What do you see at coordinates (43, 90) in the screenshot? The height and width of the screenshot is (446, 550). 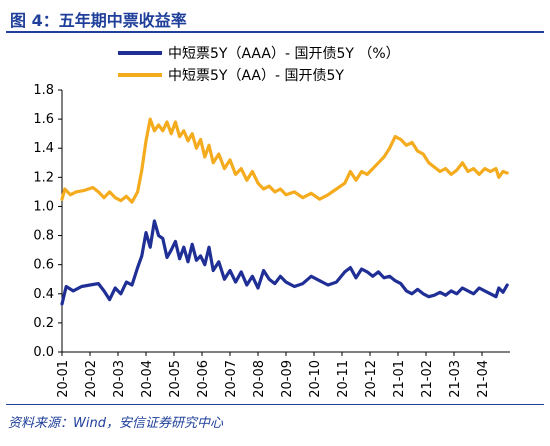 I see `y-tick-label: 1.8` at bounding box center [43, 90].